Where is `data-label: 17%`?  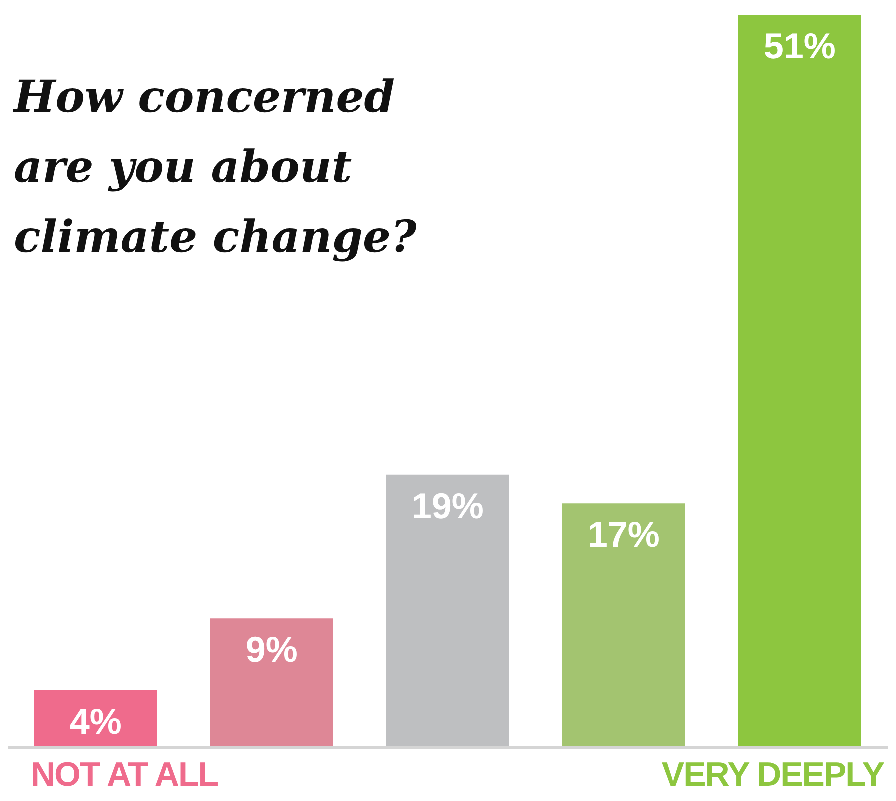 data-label: 17% is located at coordinates (624, 535).